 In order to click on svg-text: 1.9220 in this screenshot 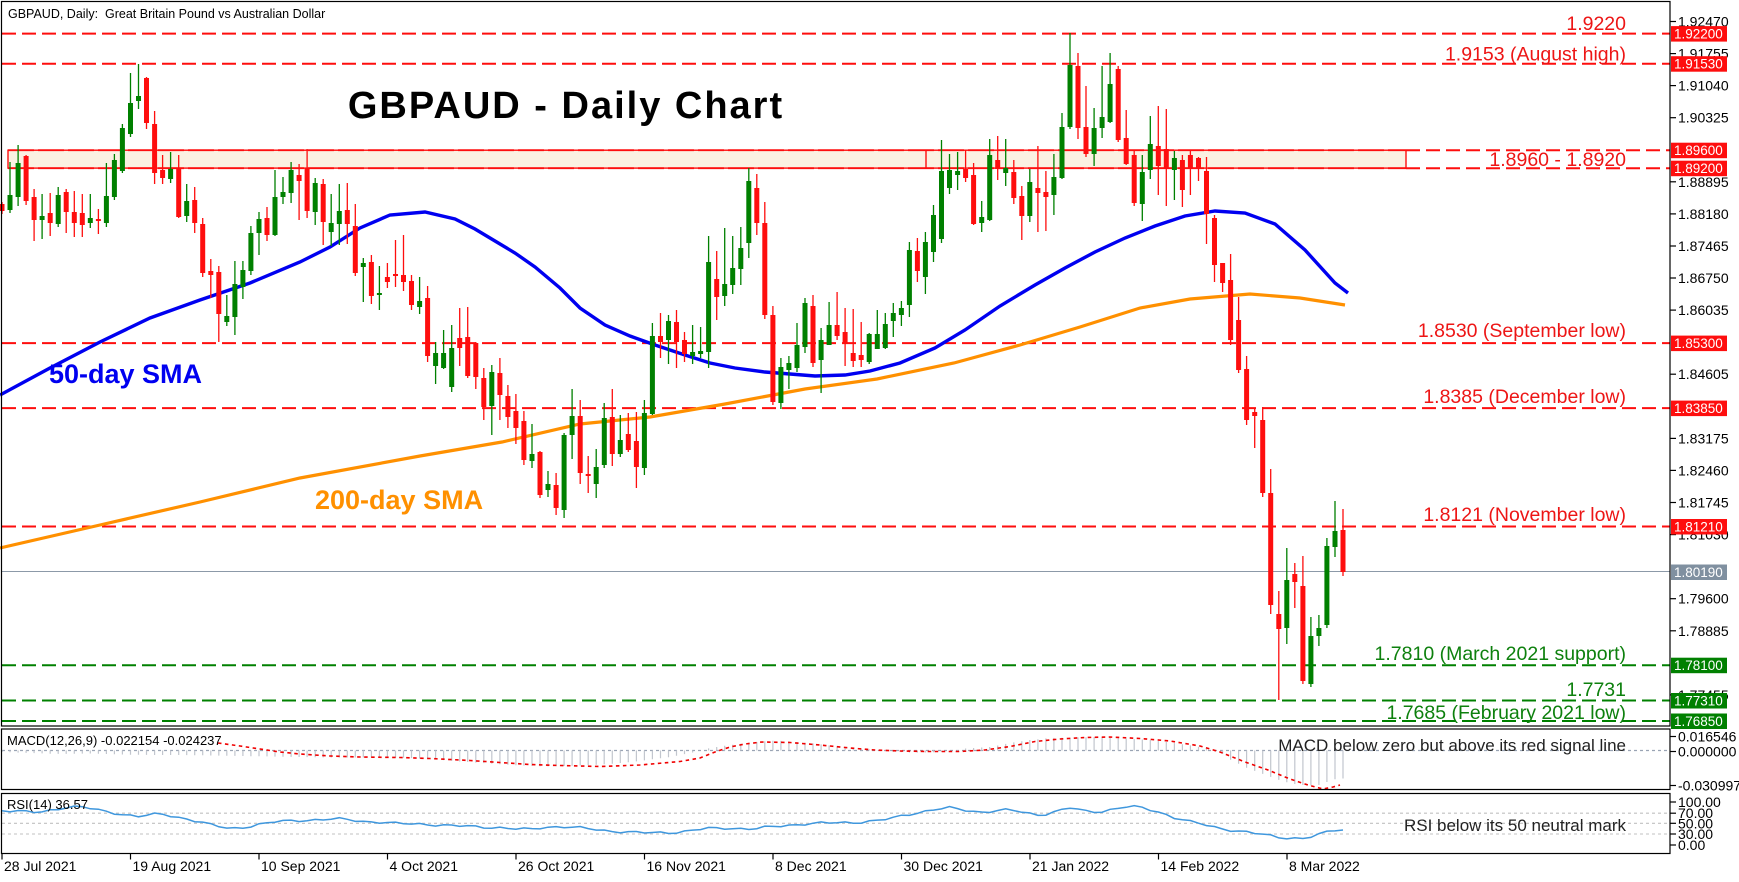, I will do `click(1596, 24)`.